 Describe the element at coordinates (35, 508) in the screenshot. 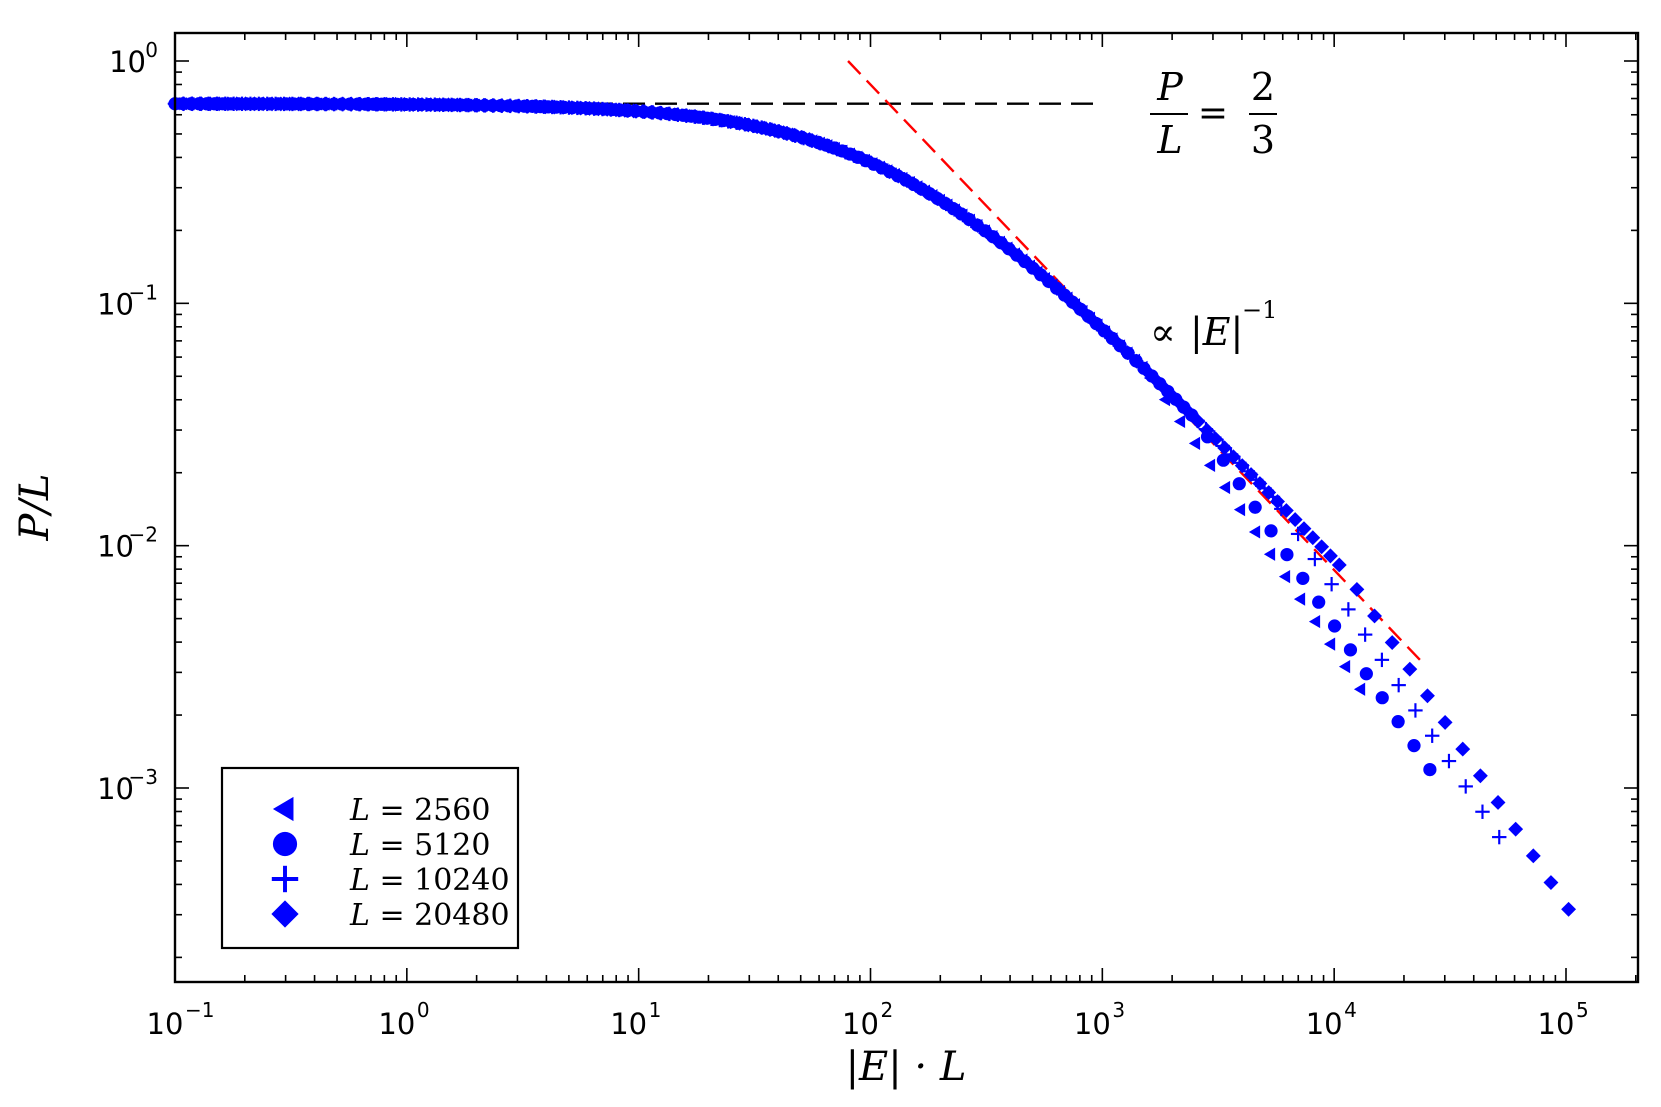

I see `y-axis-title: P/L` at that location.